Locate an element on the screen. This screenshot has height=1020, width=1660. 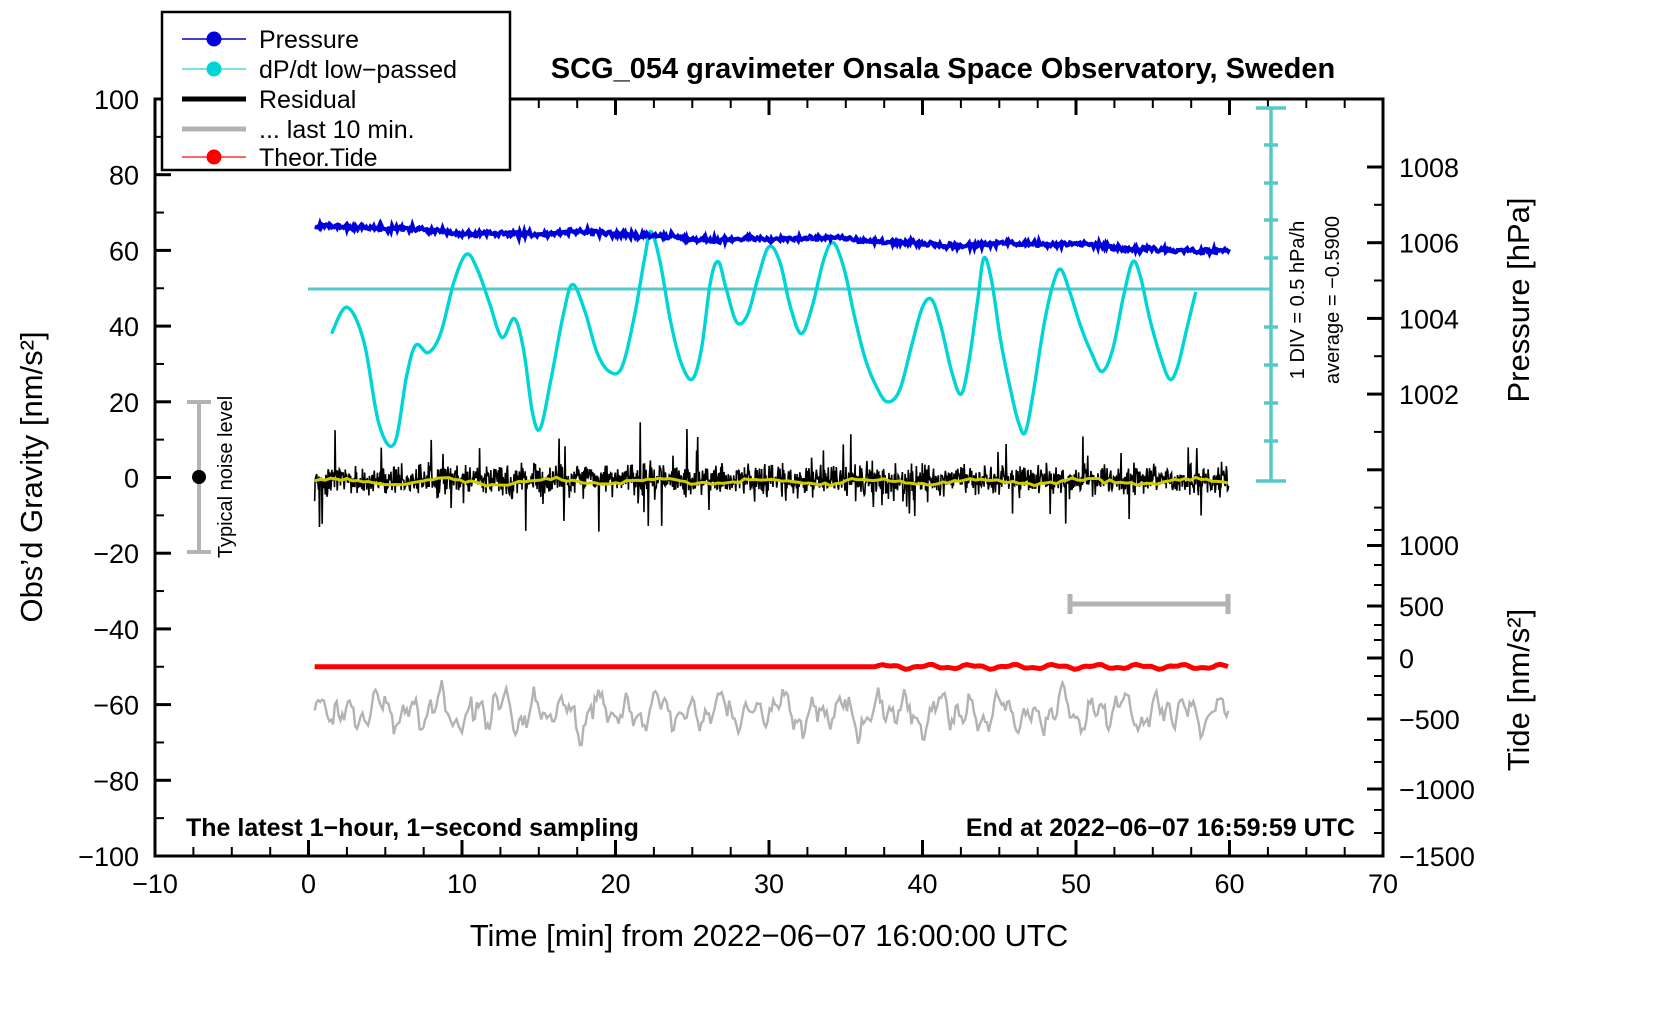
y-axis-ticks is located at coordinates (163, 477).